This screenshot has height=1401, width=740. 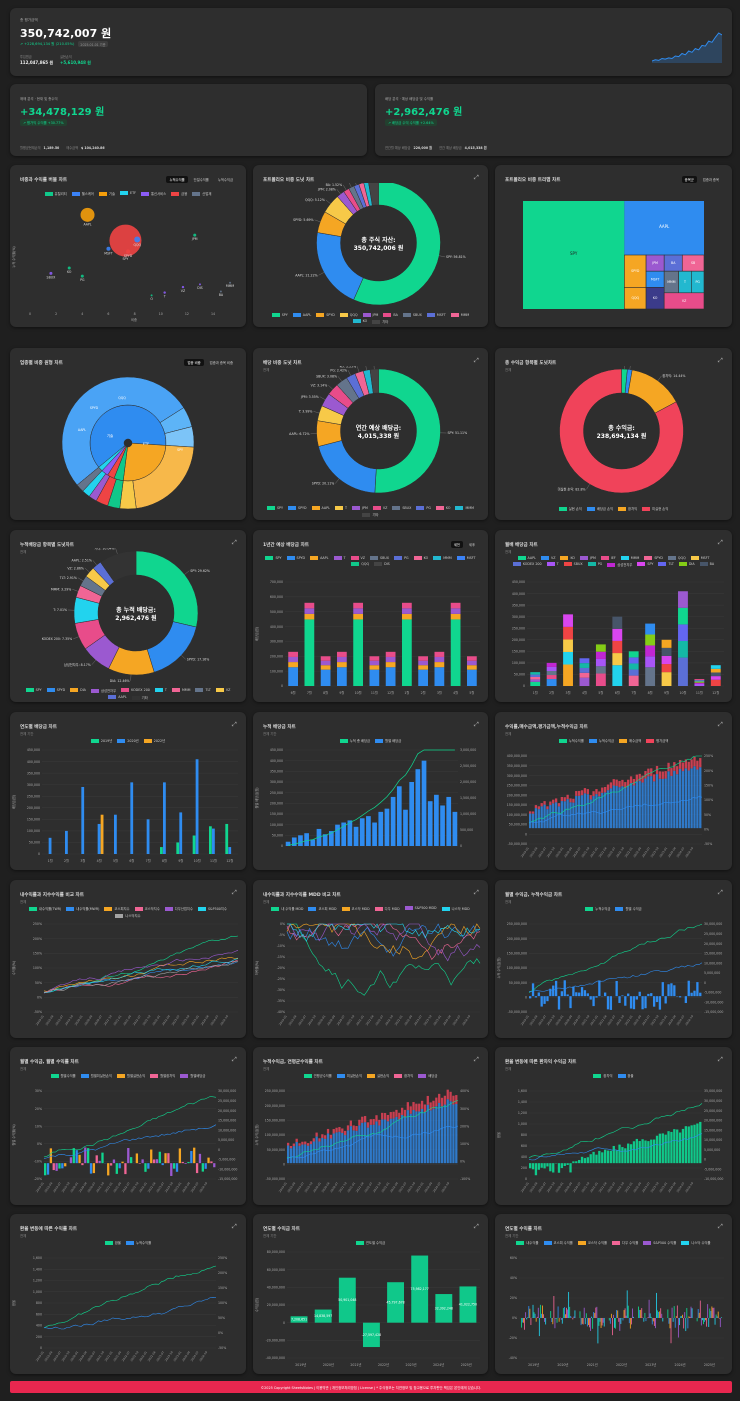 I want to click on legend-item: 2019년, so click(x=101, y=740).